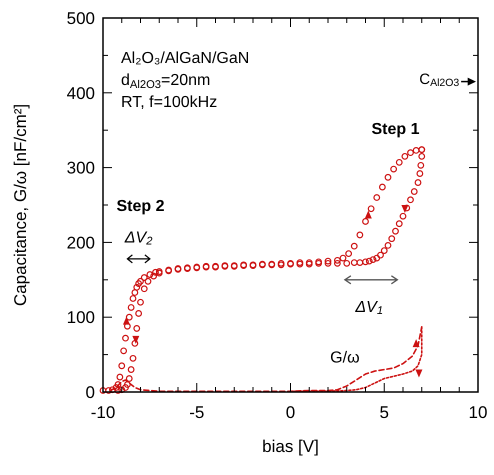 Image resolution: width=494 pixels, height=475 pixels. What do you see at coordinates (369, 308) in the screenshot?
I see `annotation: ΔV$_{1}$` at bounding box center [369, 308].